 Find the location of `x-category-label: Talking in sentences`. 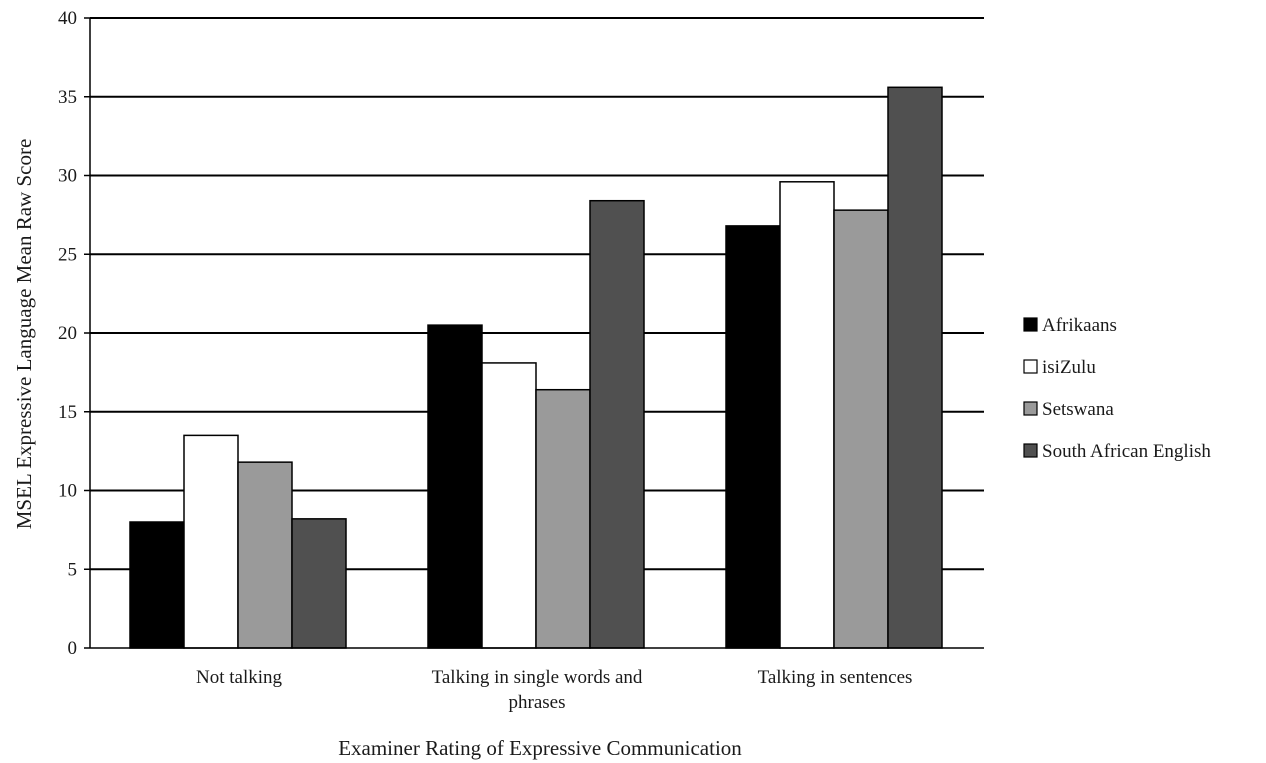

x-category-label: Talking in sentences is located at coordinates (835, 677).